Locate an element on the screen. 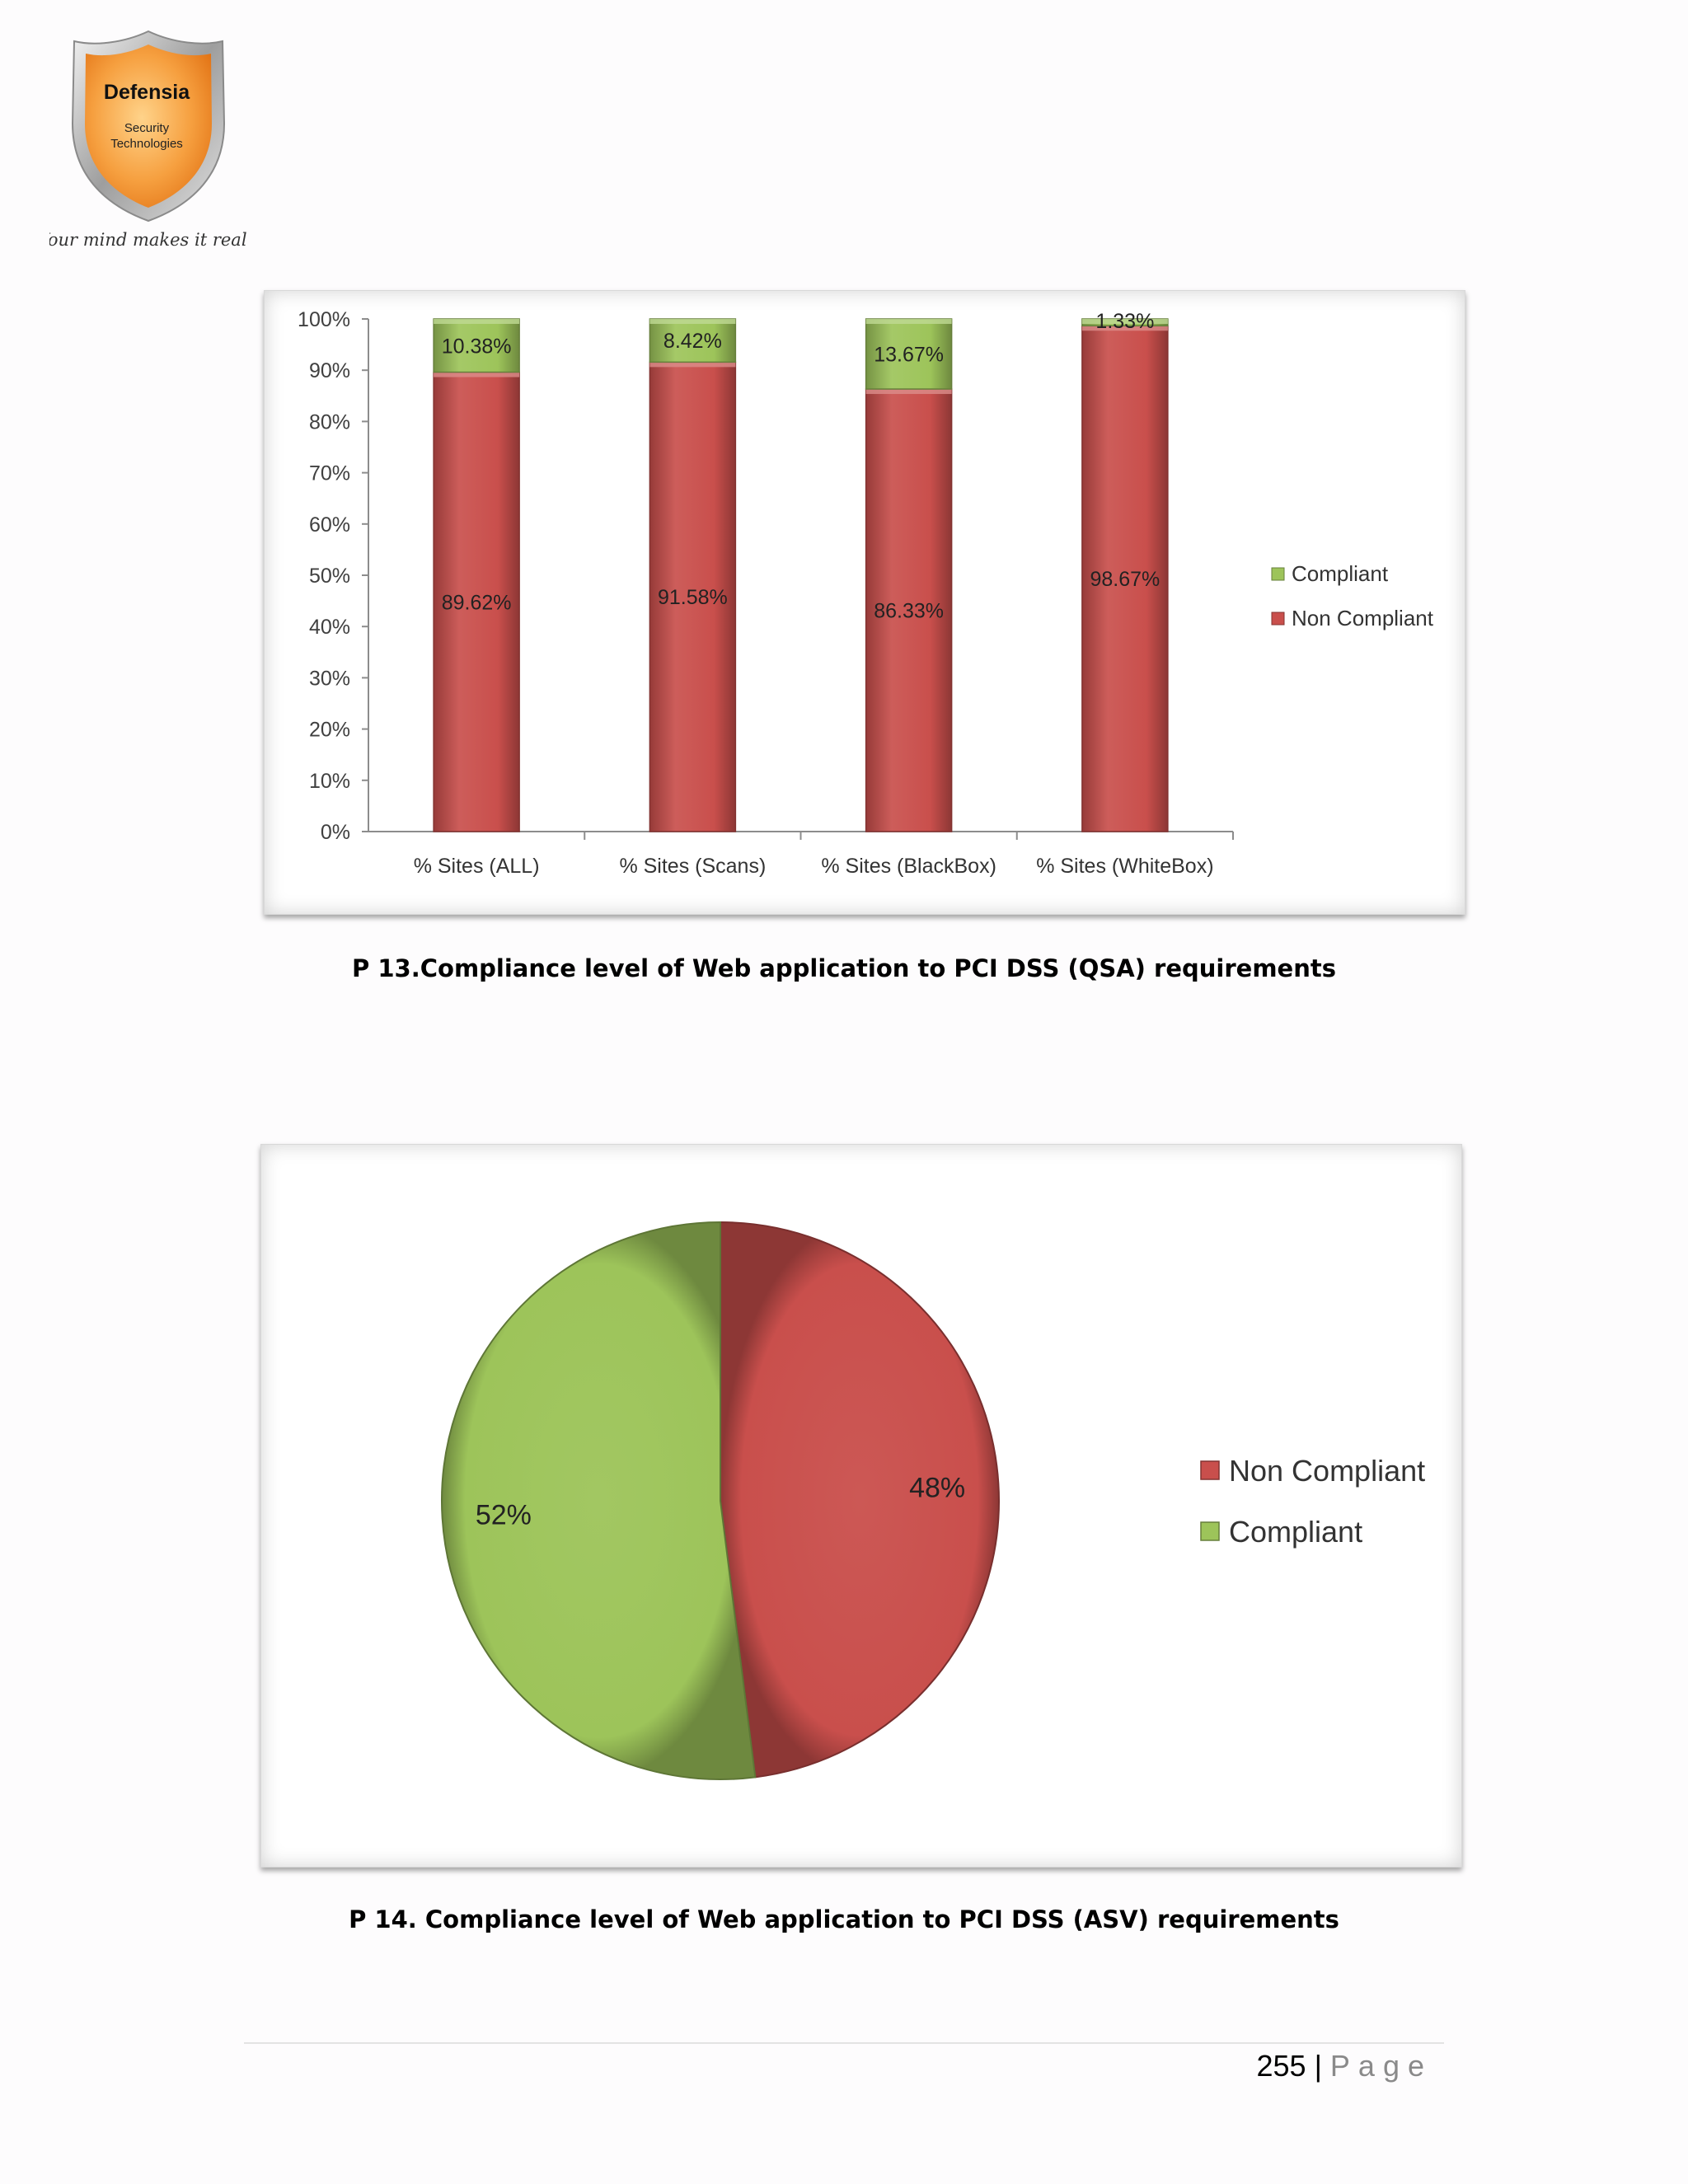 Image resolution: width=1688 pixels, height=2184 pixels. y-tick-label: 70% is located at coordinates (329, 473).